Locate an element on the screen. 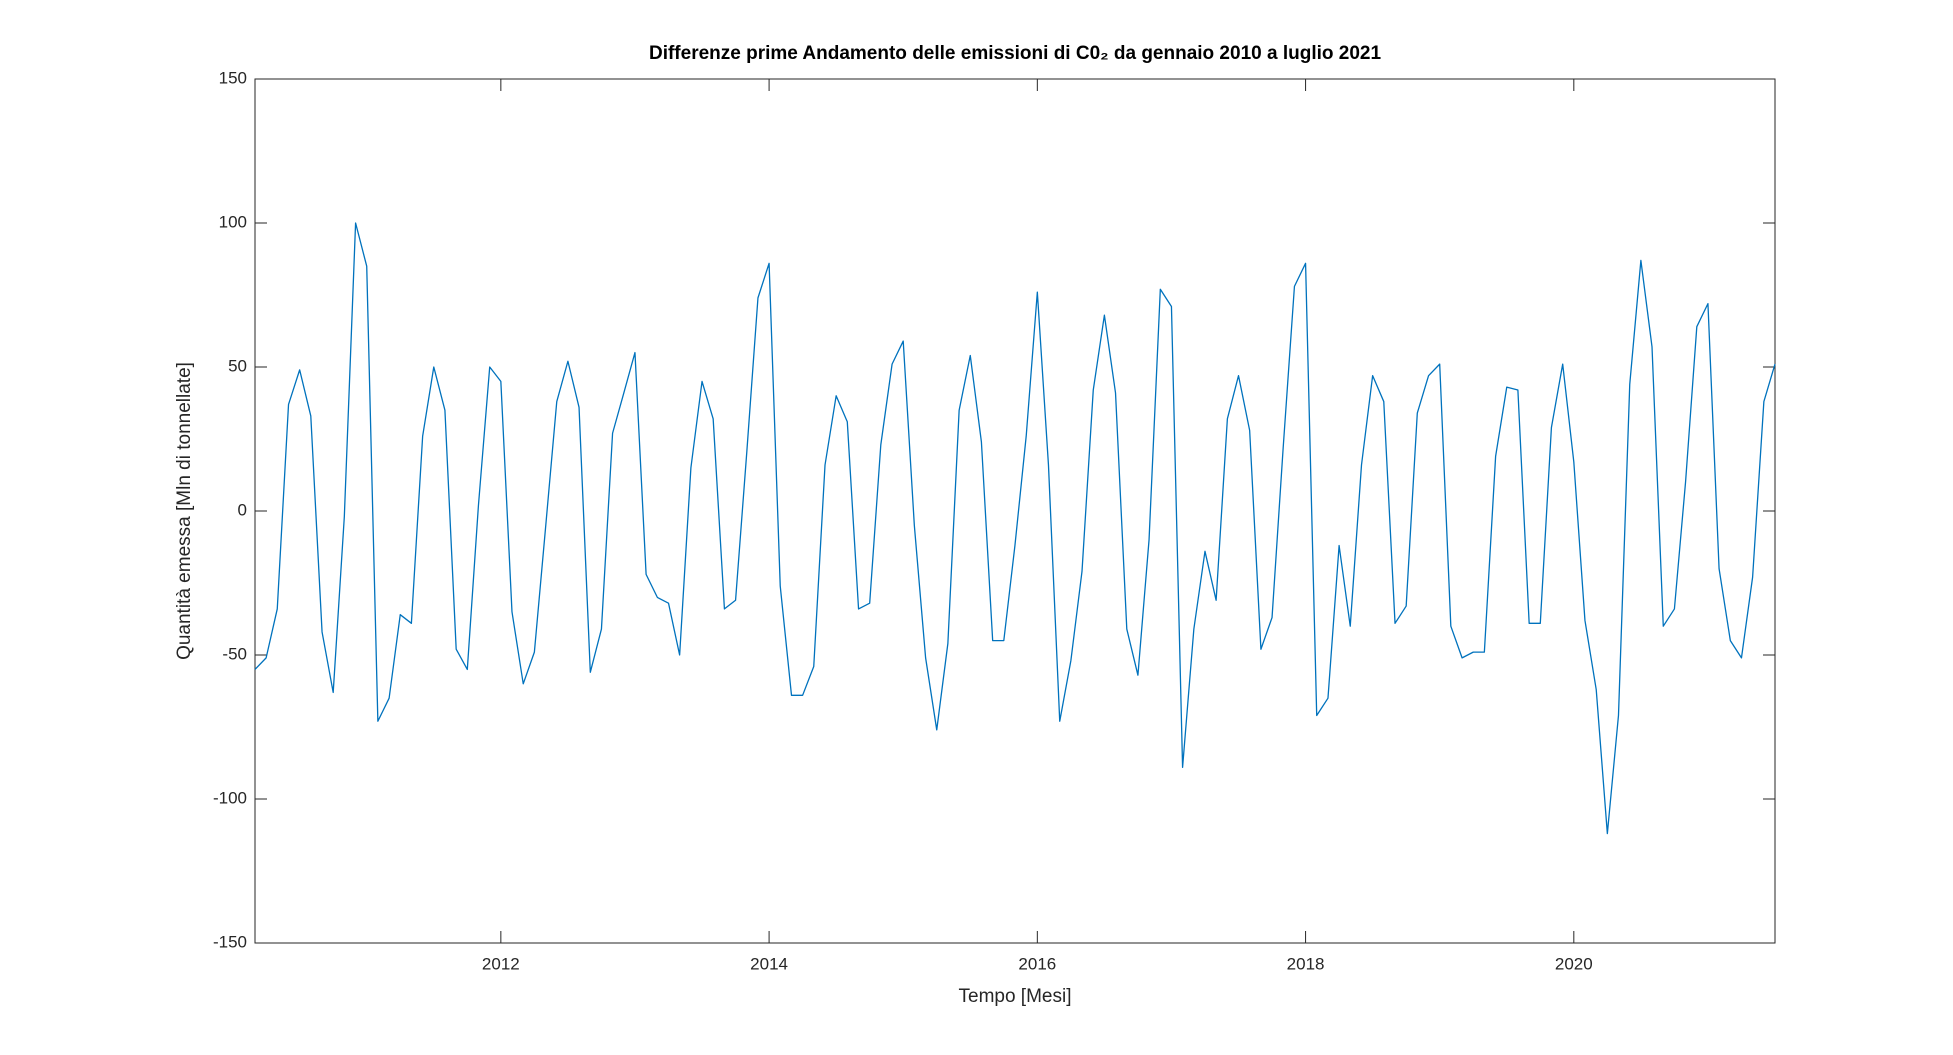  x-tick-label: 2016 is located at coordinates (1037, 963).